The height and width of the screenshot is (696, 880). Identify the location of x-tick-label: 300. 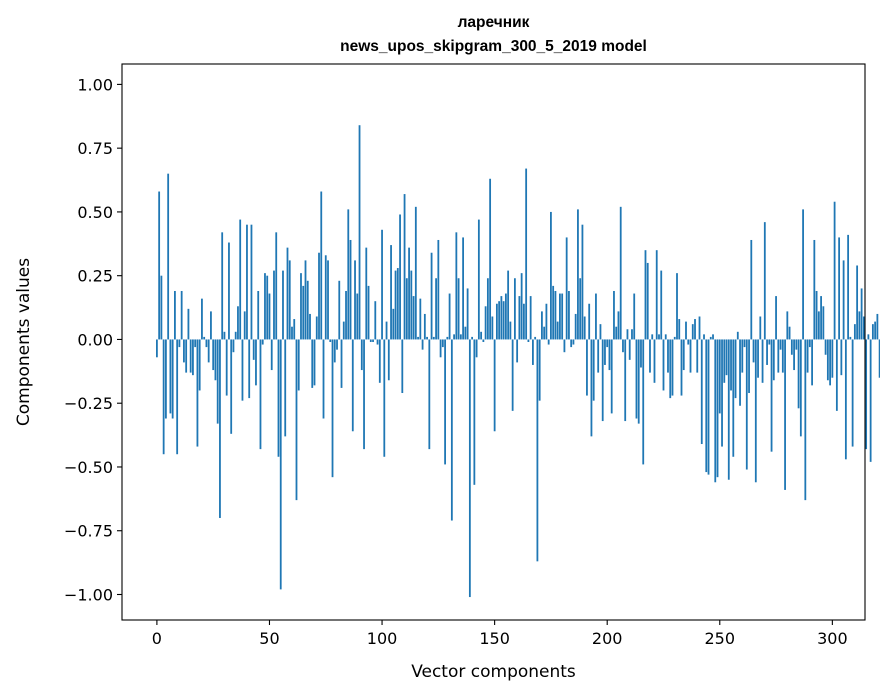
(832, 638).